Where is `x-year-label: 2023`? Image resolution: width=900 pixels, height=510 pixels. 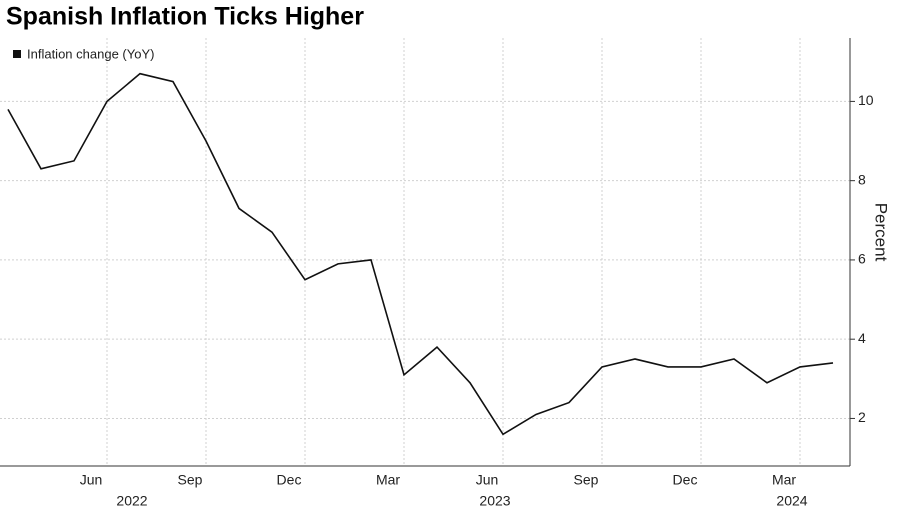
x-year-label: 2023 is located at coordinates (494, 501).